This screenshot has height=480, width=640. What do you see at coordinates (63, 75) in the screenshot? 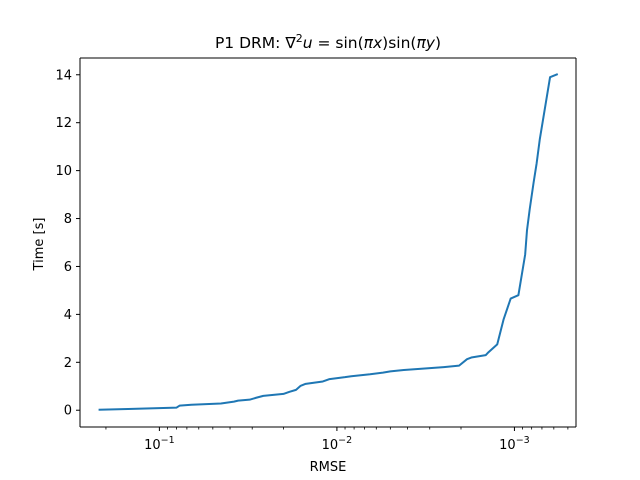
I see `y-tick-label: 14` at bounding box center [63, 75].